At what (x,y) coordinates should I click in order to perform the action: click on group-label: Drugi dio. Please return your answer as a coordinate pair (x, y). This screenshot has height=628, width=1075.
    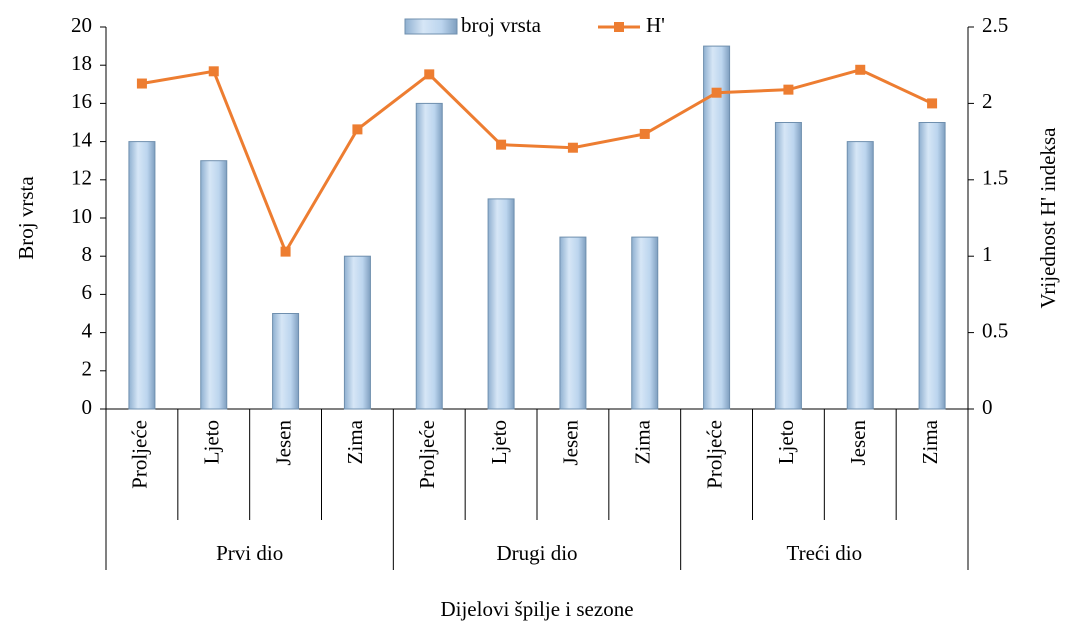
    Looking at the image, I should click on (536, 553).